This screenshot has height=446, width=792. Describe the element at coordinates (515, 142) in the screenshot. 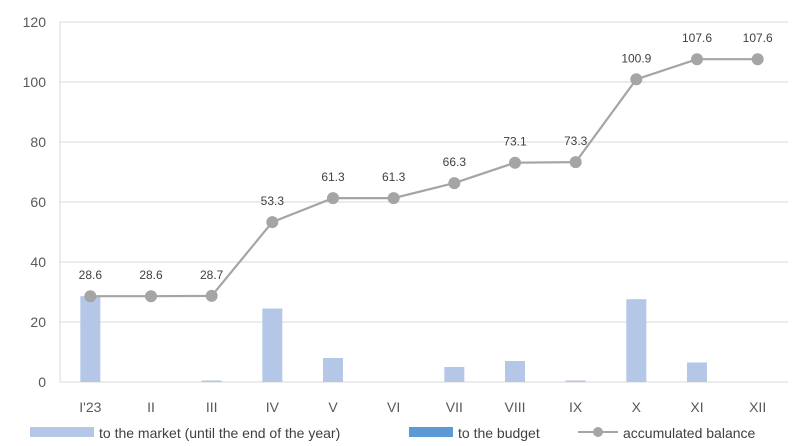

I see `balance-data-label: 73.1` at that location.